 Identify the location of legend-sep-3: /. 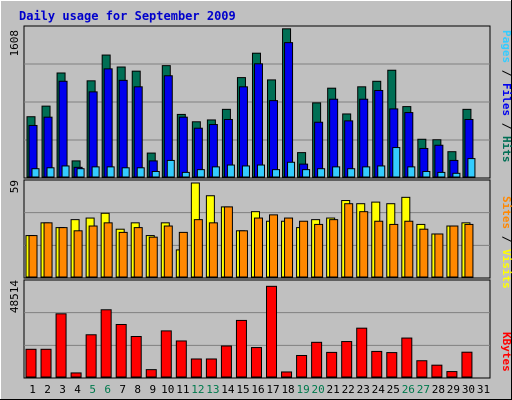
(506, 239).